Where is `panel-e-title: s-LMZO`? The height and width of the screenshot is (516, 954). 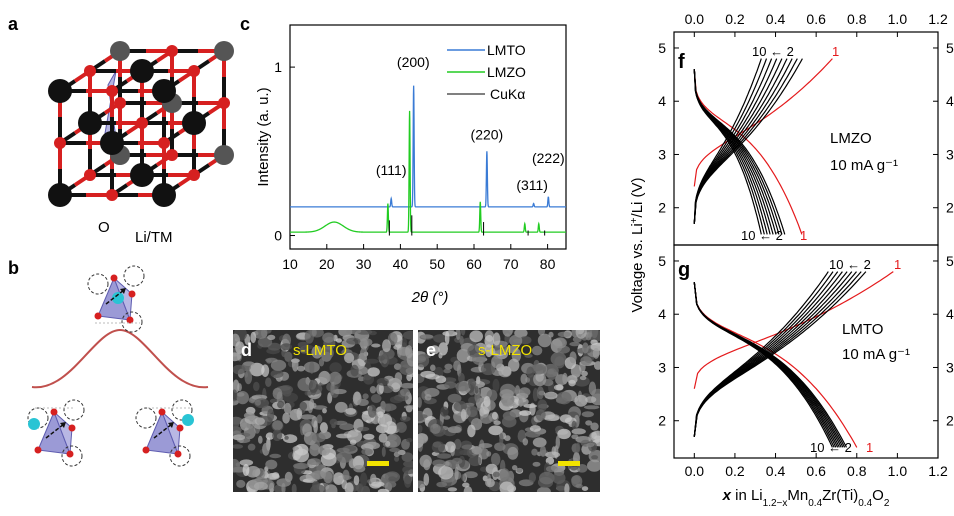
panel-e-title: s-LMZO is located at coordinates (505, 350).